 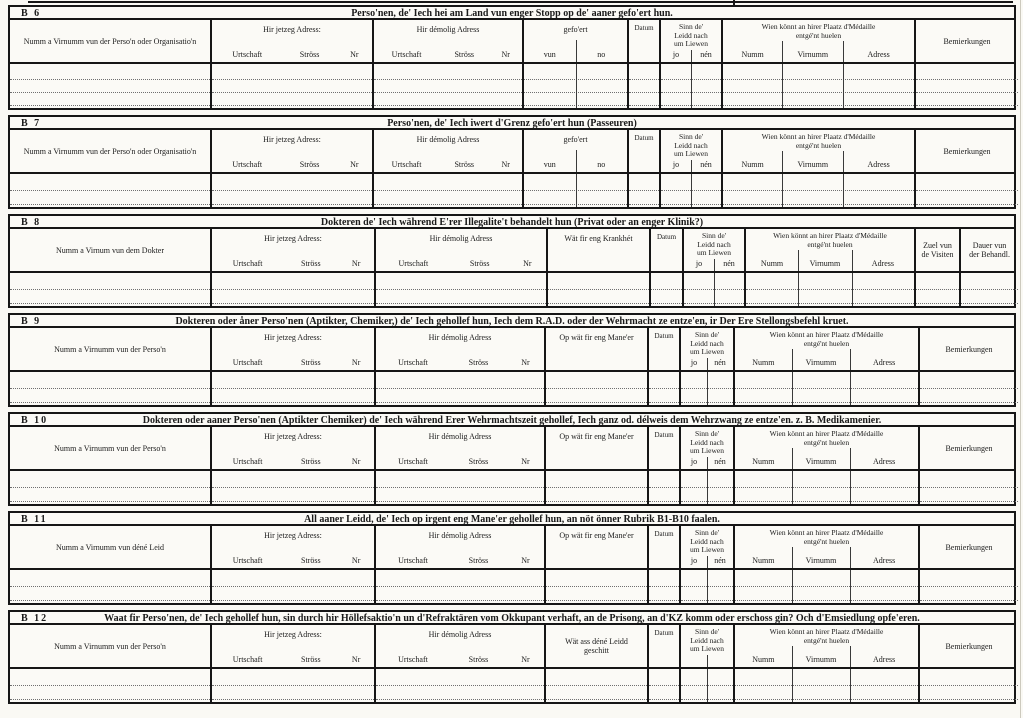 What do you see at coordinates (763, 461) in the screenshot?
I see `sub-label: Numm` at bounding box center [763, 461].